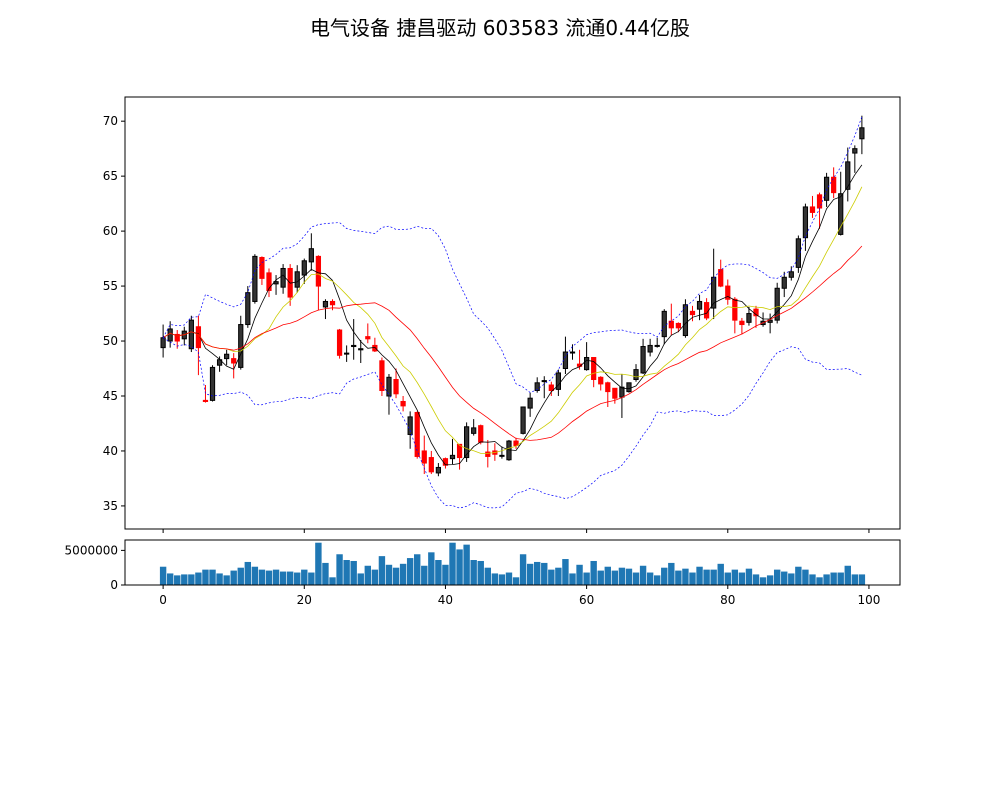 This screenshot has width=1000, height=800. Describe the element at coordinates (110, 506) in the screenshot. I see `y-tick-label: 35` at that location.